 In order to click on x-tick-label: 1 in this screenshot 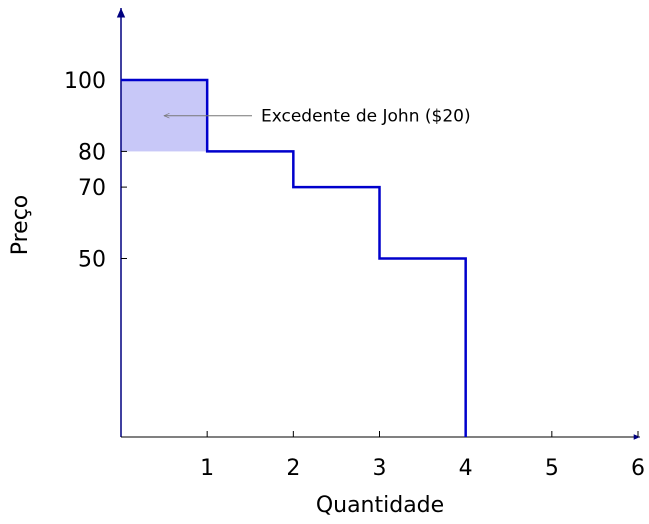, I will do `click(207, 468)`.